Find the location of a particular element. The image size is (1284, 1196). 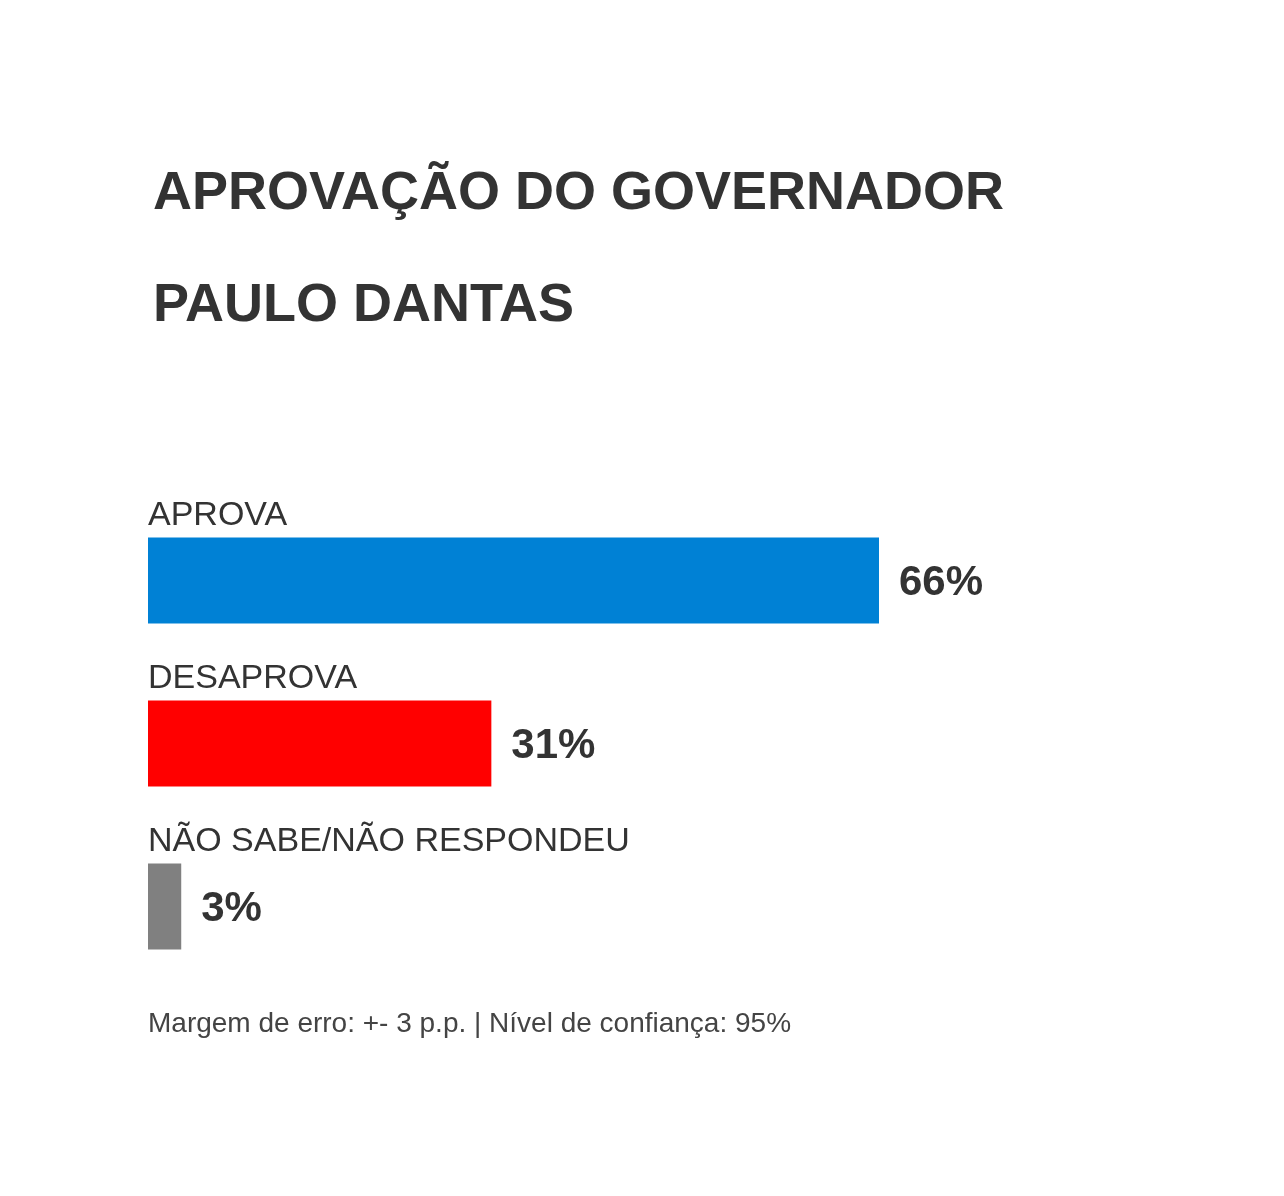

chart-title: APROVAÇÃO DO GOVERNADOR PAULO DANTAS is located at coordinates (586, 246).